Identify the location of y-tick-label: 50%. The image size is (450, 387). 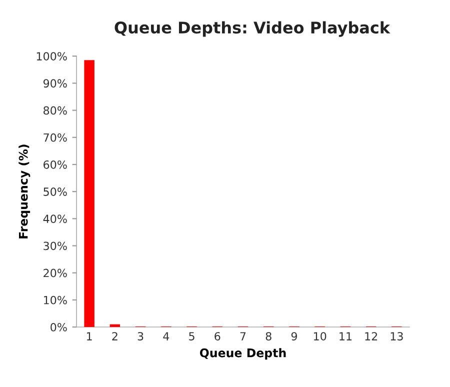
(55, 192).